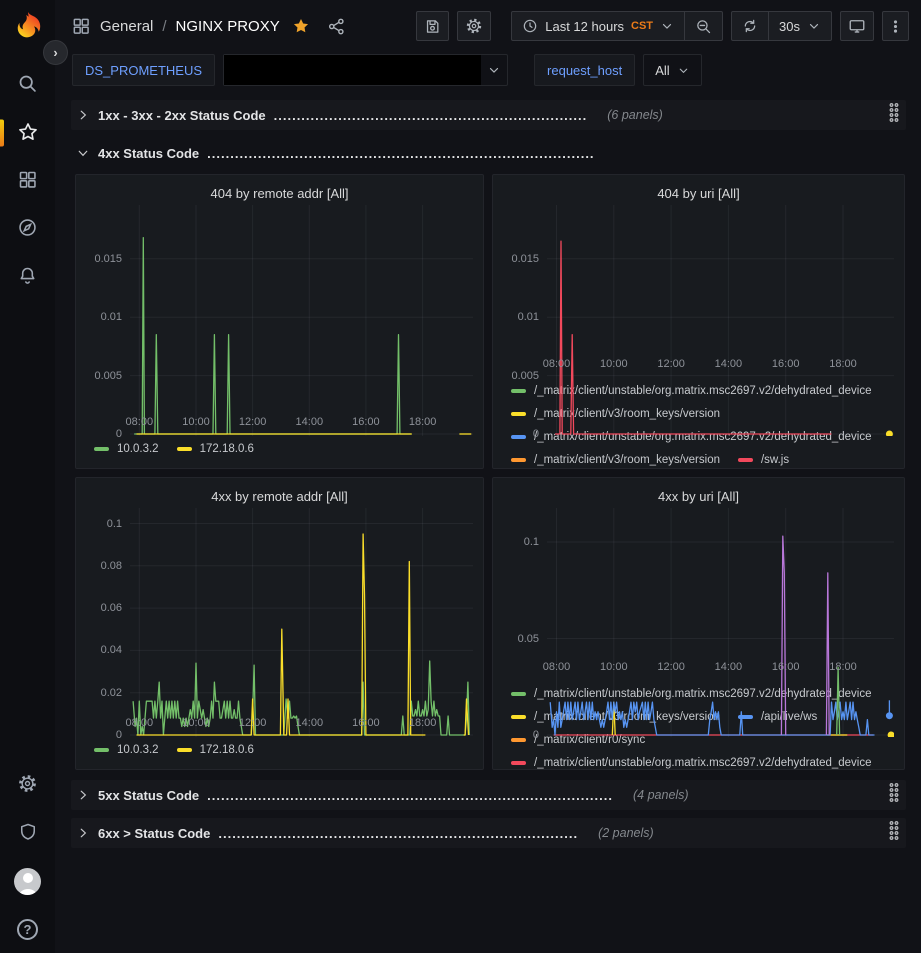 The width and height of the screenshot is (921, 953). What do you see at coordinates (28, 27) in the screenshot?
I see `grafana-logo` at bounding box center [28, 27].